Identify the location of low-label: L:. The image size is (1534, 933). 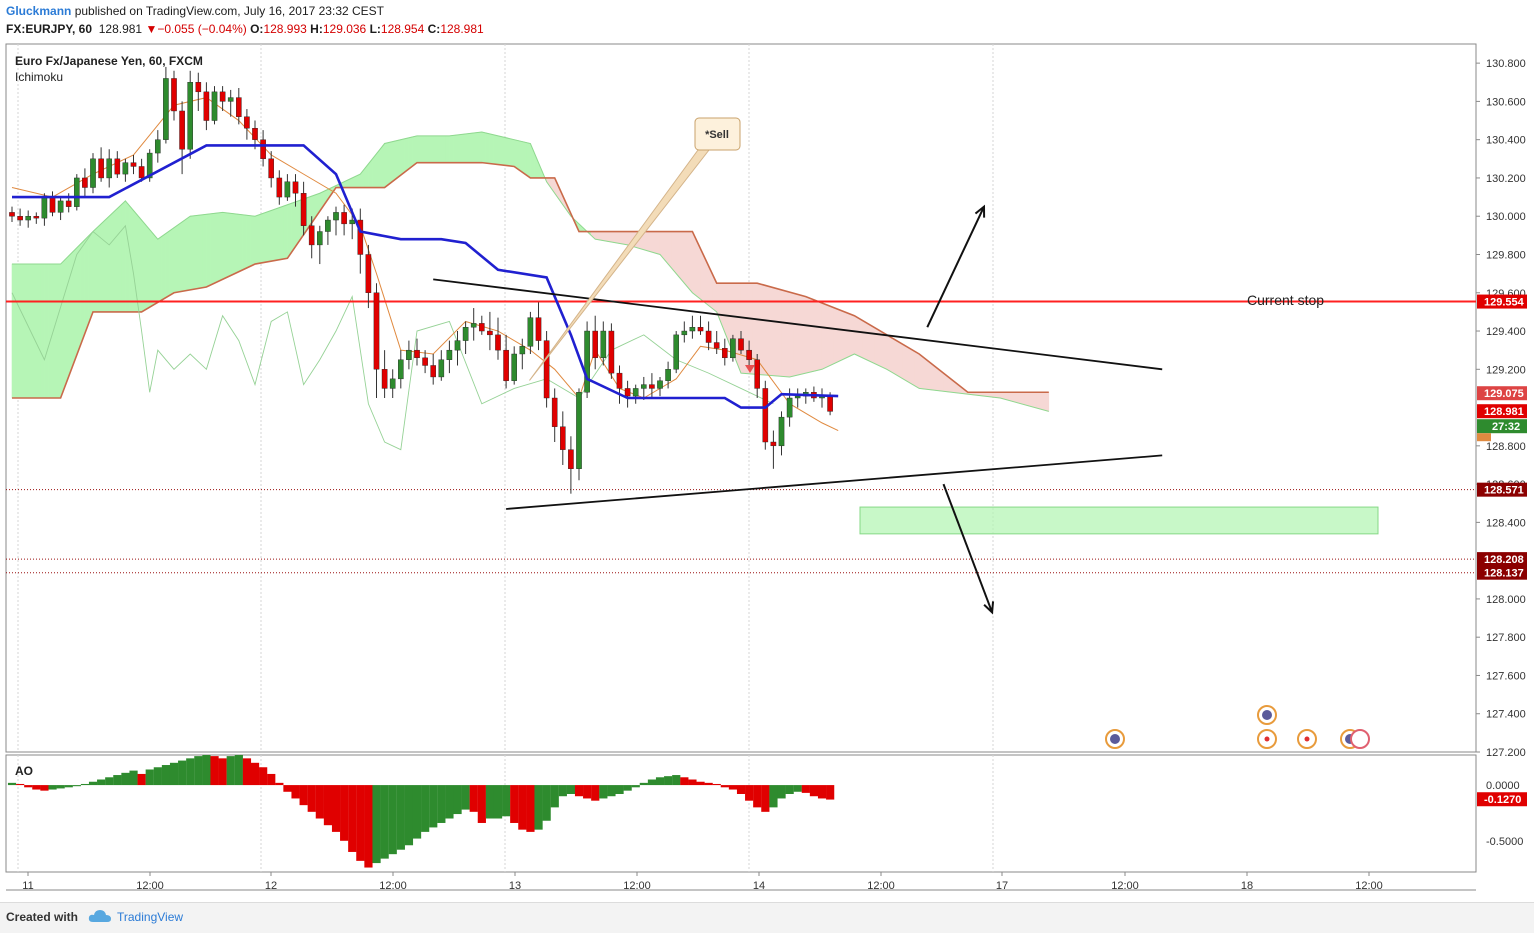
(375, 29).